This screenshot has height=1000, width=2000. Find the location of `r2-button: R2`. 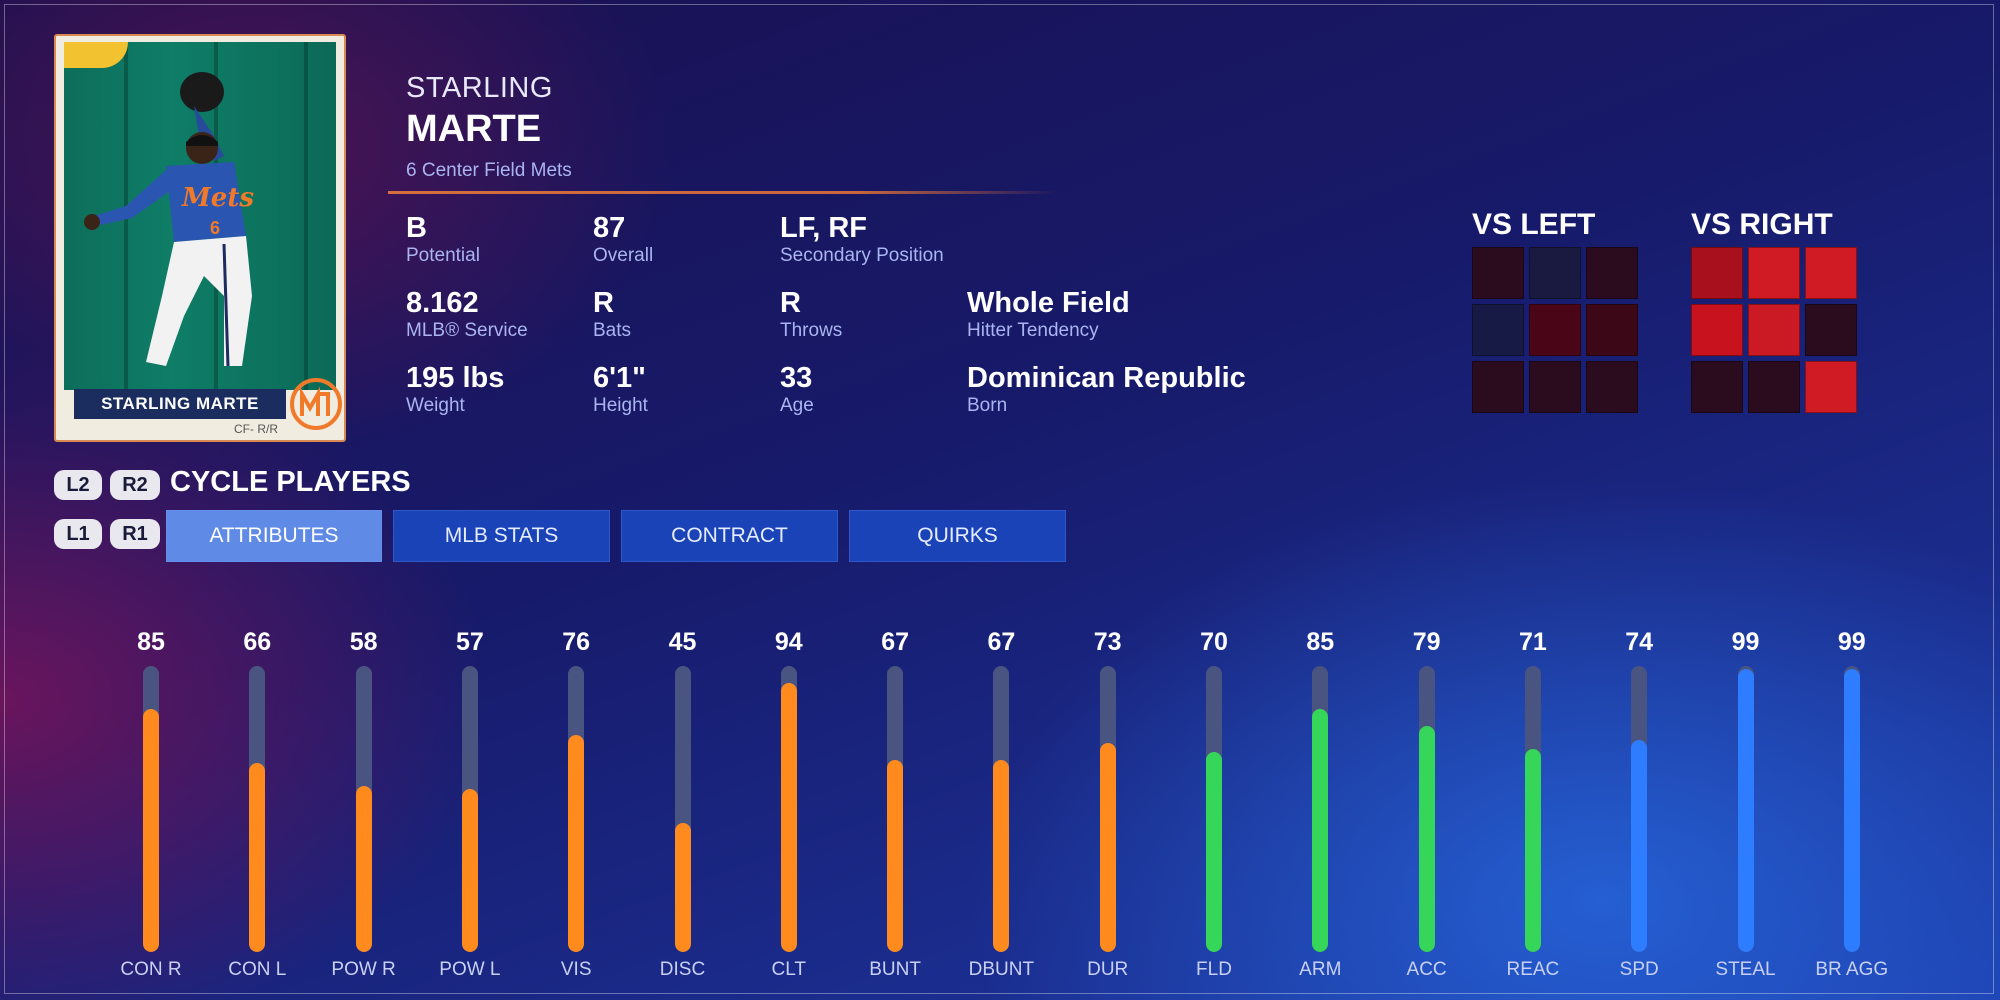

r2-button: R2 is located at coordinates (135, 485).